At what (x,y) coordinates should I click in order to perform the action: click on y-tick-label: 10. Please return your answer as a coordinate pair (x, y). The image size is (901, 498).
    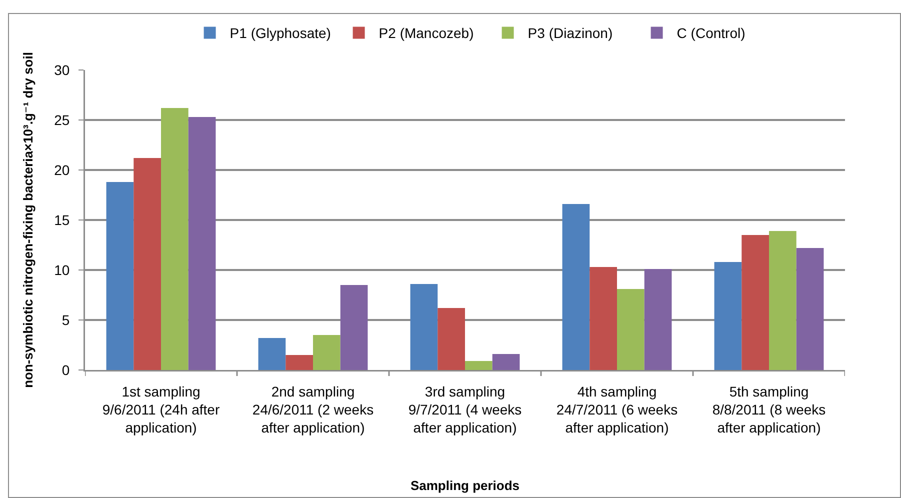
    Looking at the image, I should click on (62, 270).